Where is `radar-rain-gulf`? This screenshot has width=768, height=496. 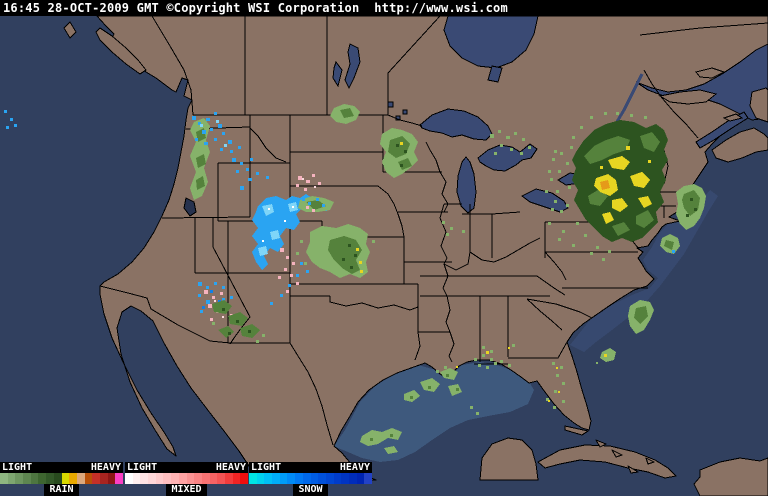
radar-rain-gulf is located at coordinates (419, 410).